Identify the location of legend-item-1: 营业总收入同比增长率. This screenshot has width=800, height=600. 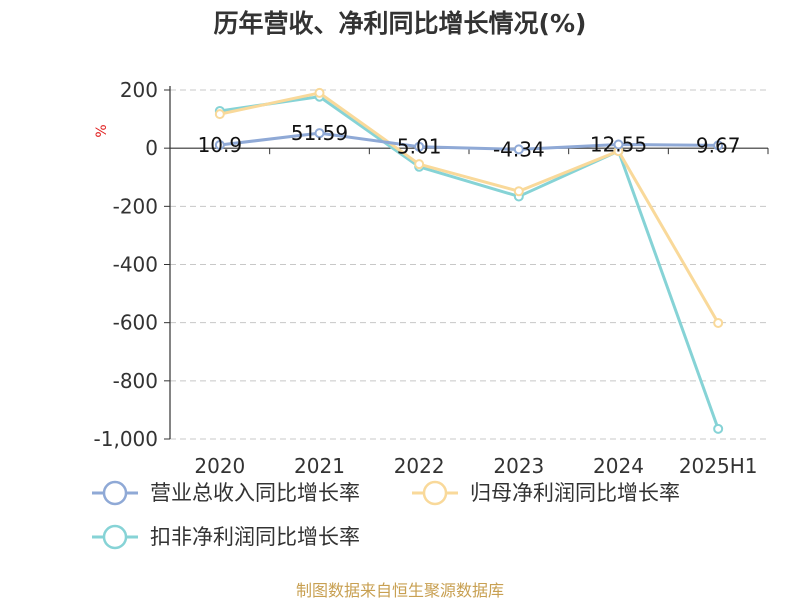
(226, 493).